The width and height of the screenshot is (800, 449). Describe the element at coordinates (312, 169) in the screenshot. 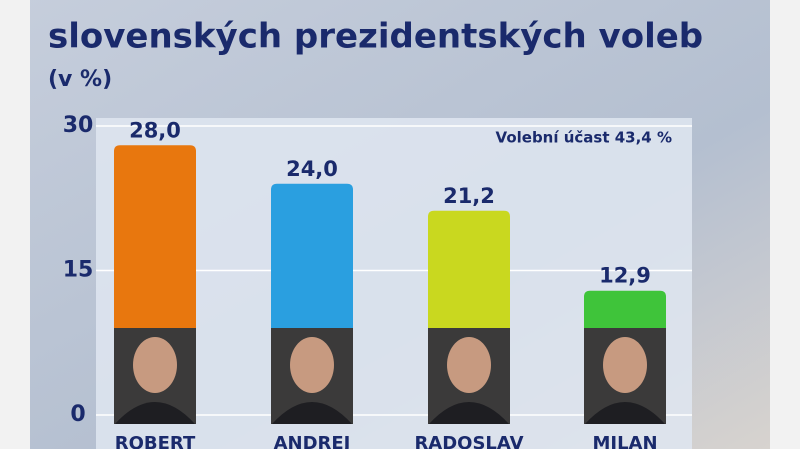

I see `value-label: 24,0` at that location.